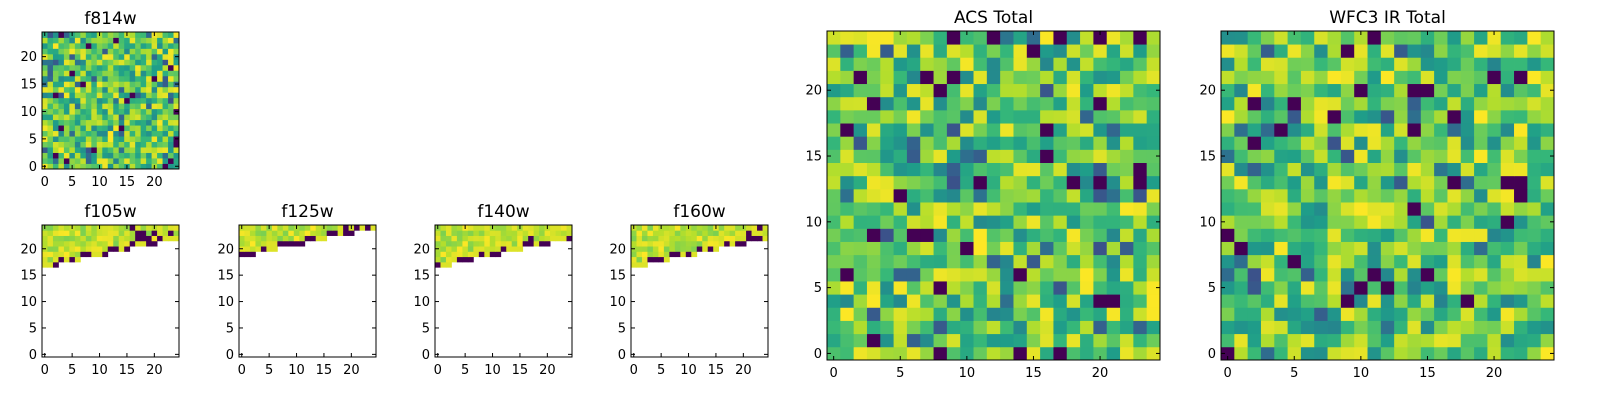  I want to click on heatmap-cells, so click(700, 246).